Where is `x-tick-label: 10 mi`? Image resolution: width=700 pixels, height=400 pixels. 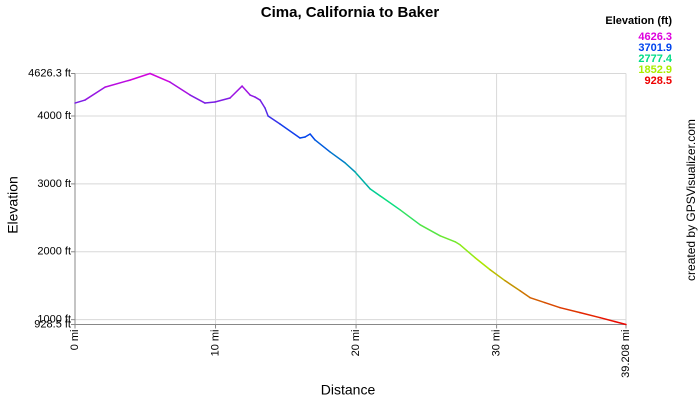
x-tick-label: 10 mi is located at coordinates (215, 343).